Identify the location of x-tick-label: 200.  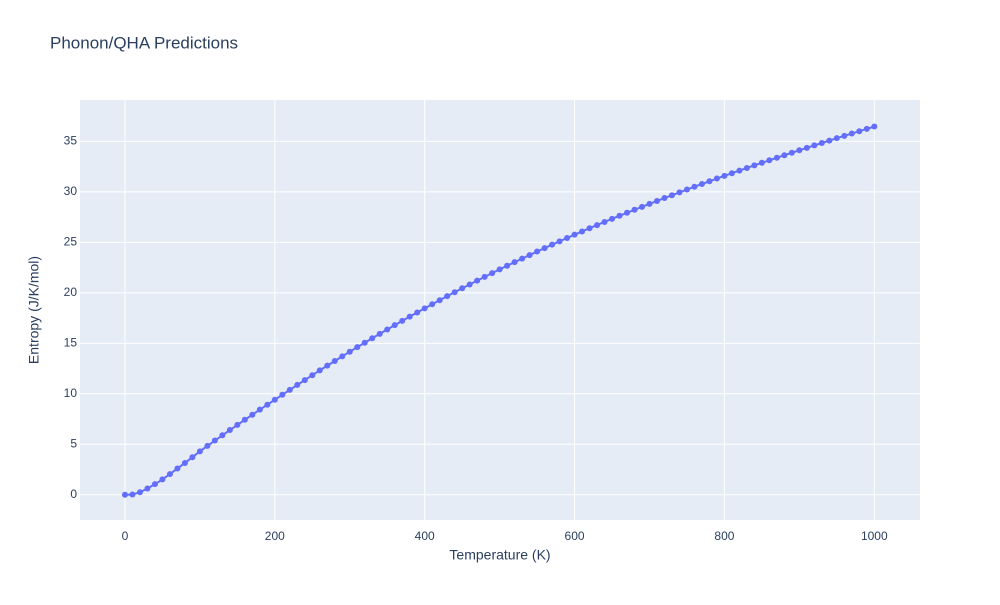
(275, 536).